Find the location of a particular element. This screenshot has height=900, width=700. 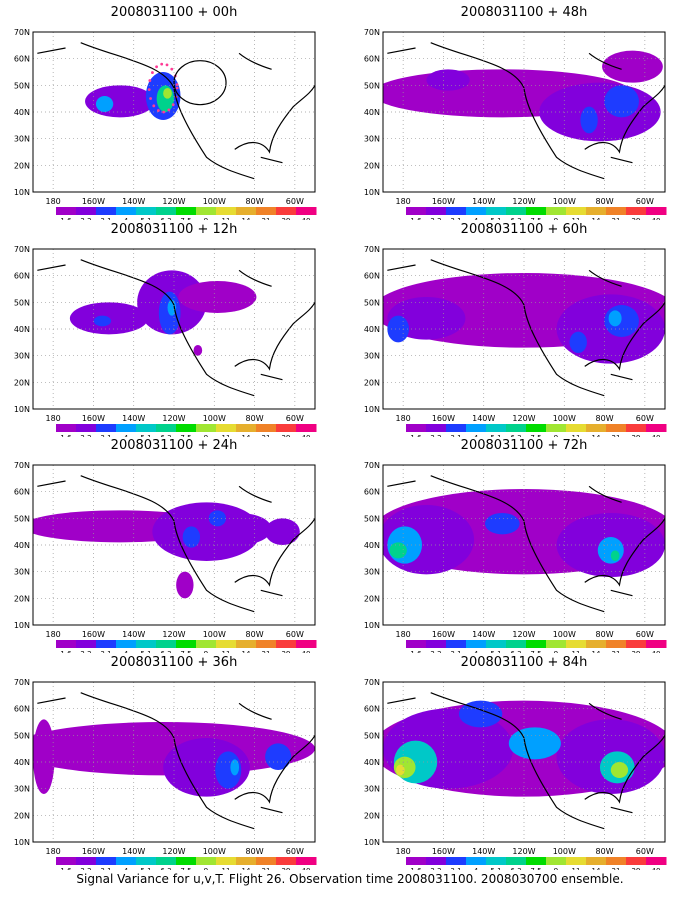

y-tick-label: 70N is located at coordinates (372, 32).